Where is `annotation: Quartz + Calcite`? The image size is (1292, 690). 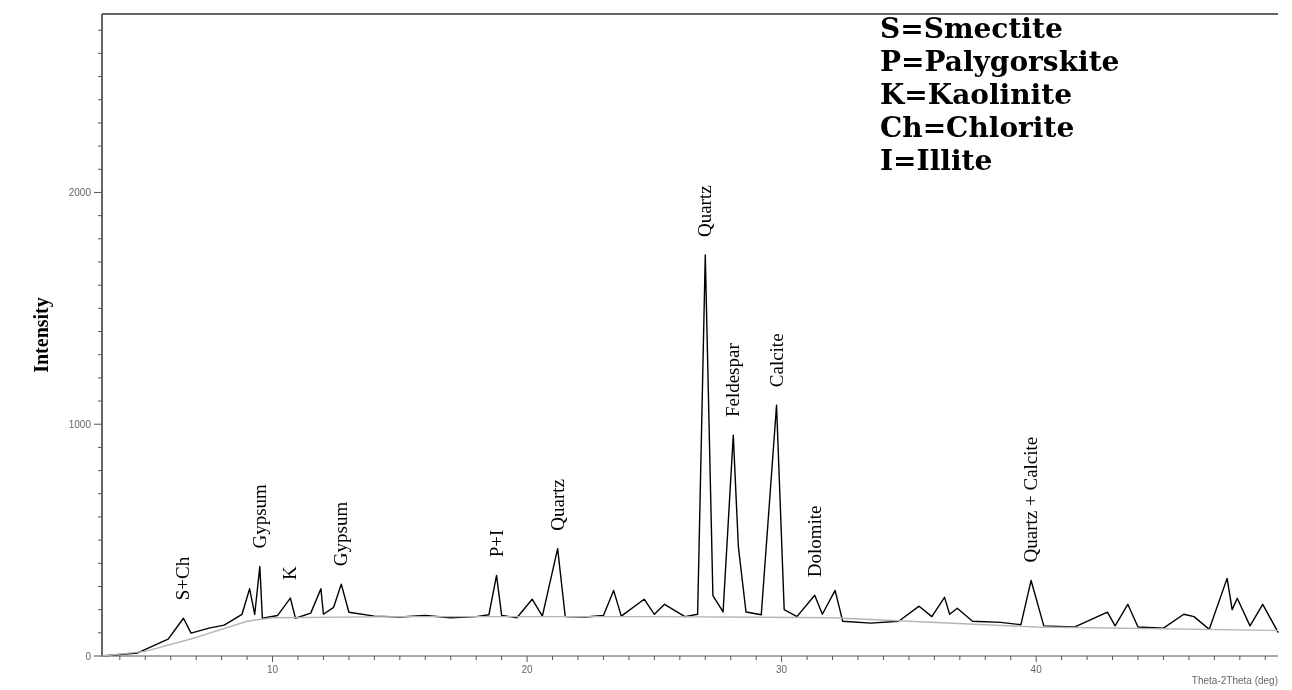
annotation: Quartz + Calcite is located at coordinates (1031, 499).